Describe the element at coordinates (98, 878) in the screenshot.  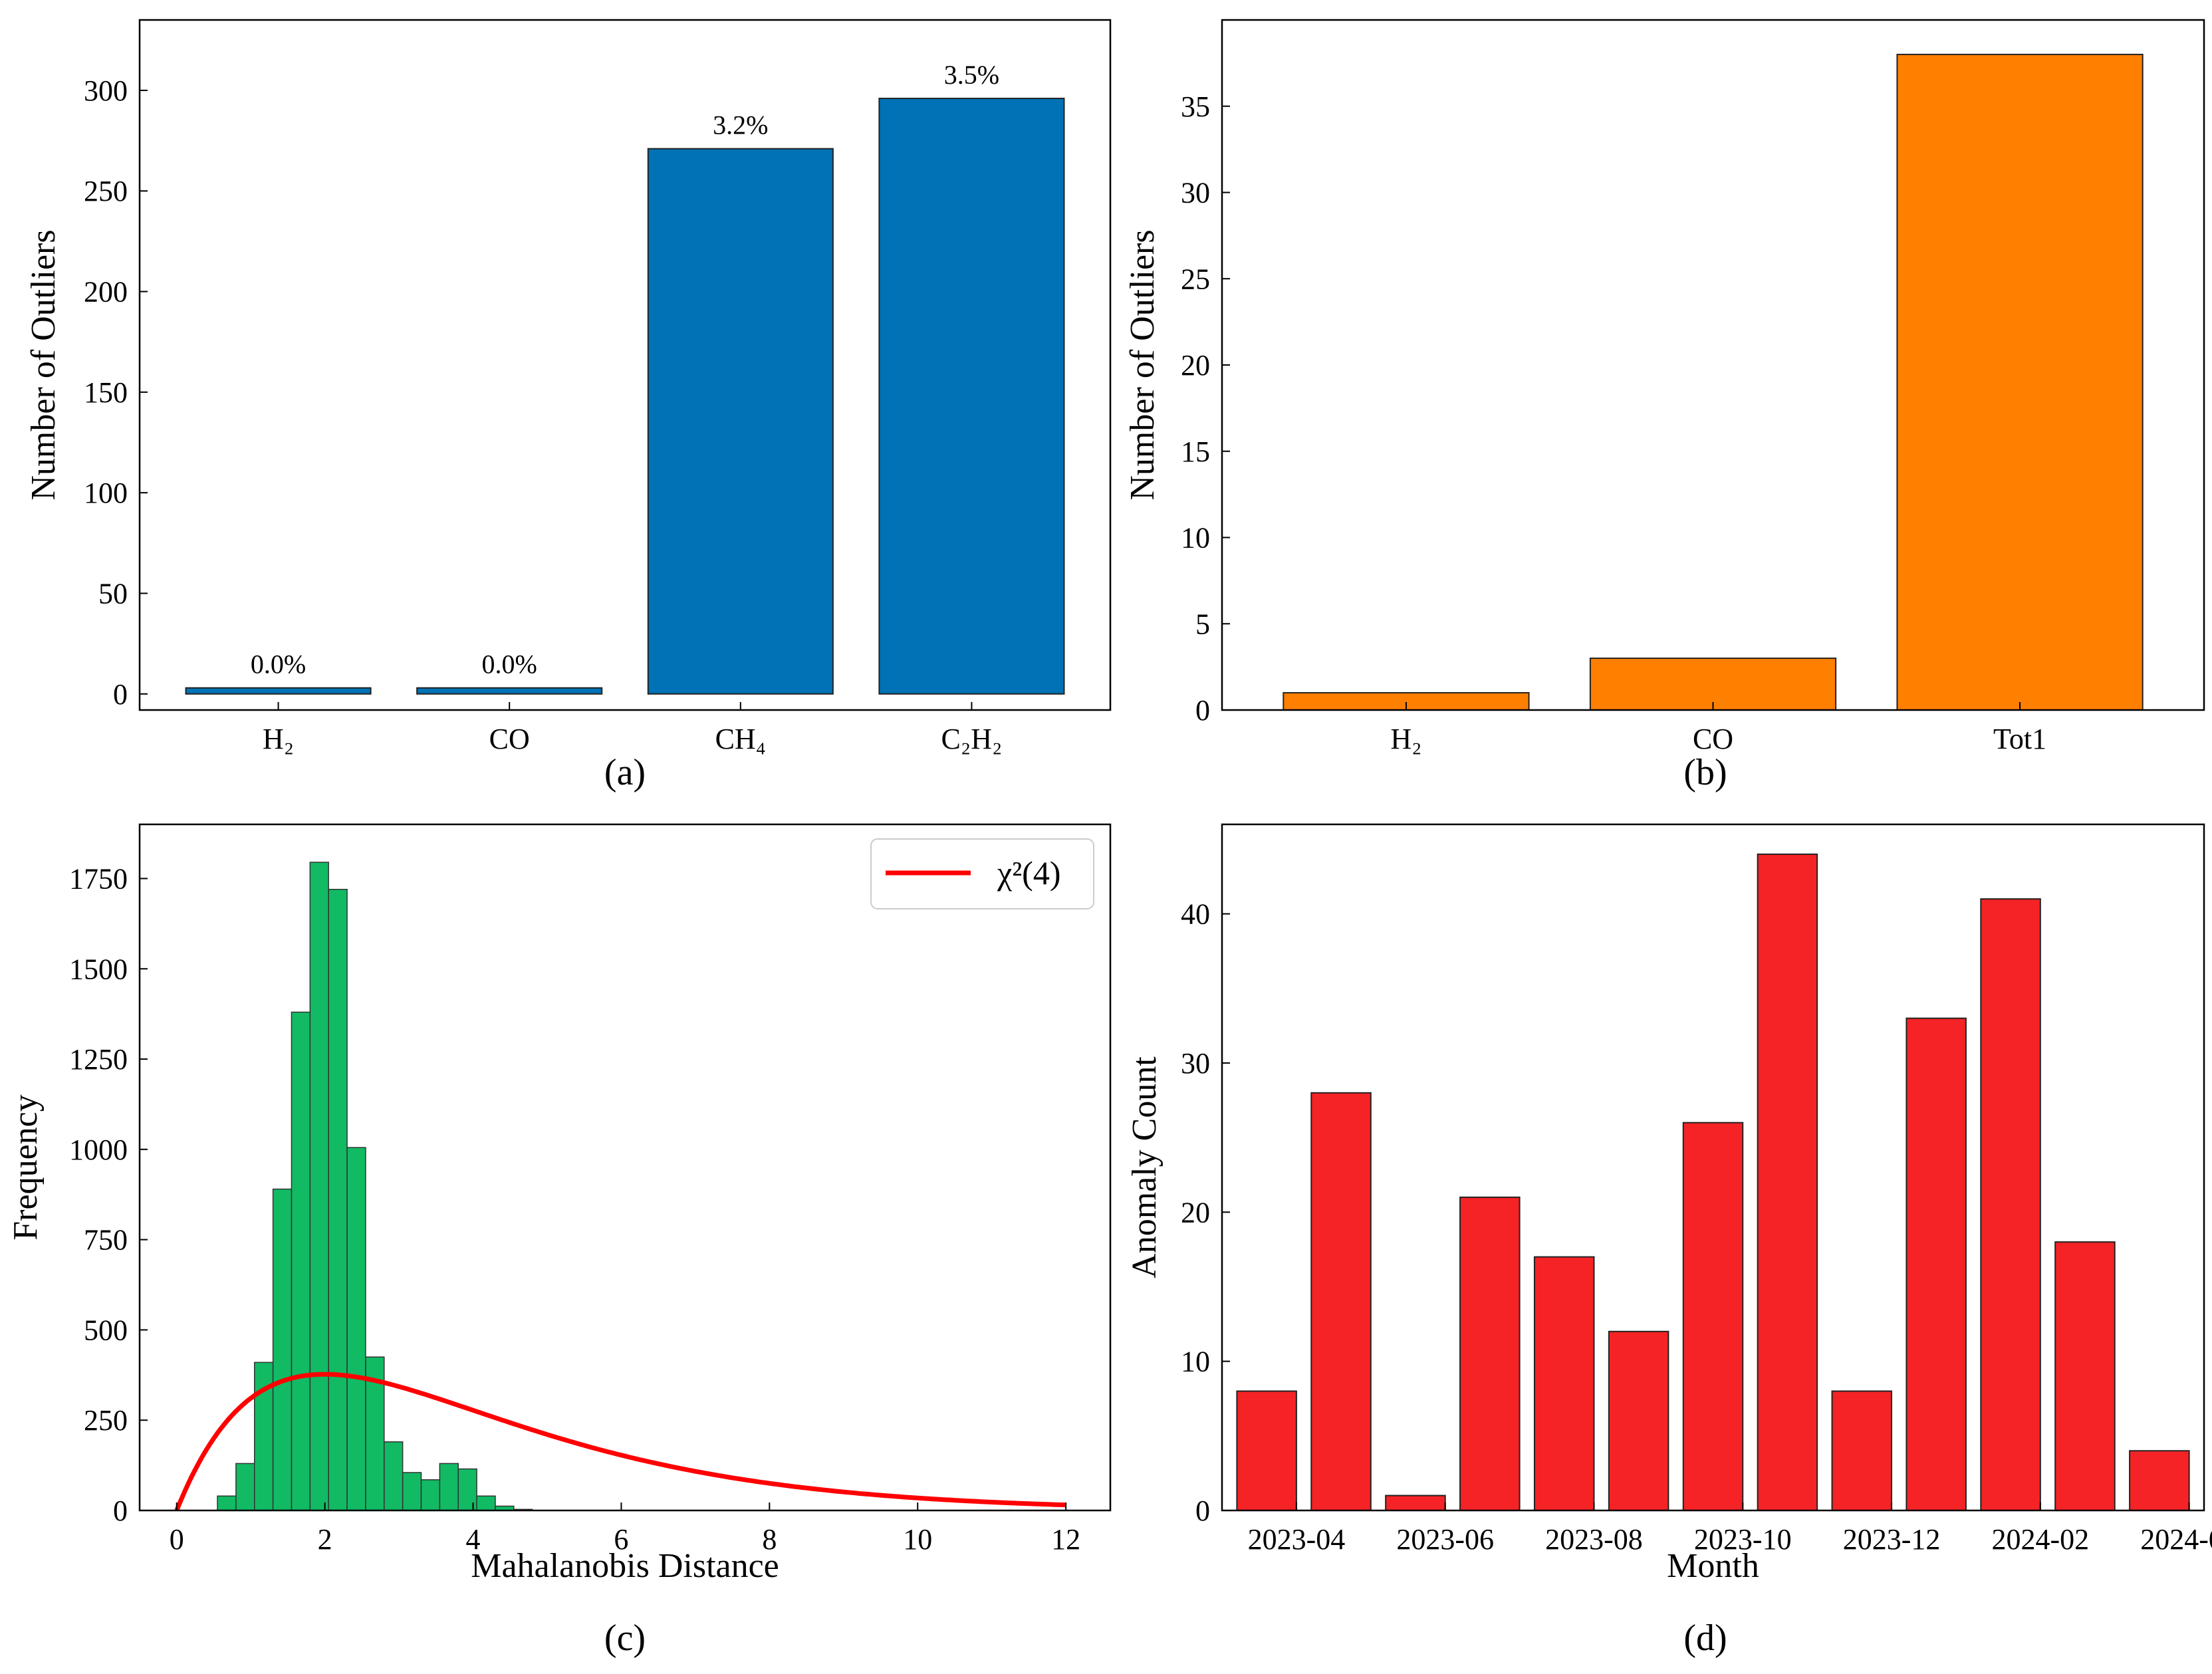
I see `y-tick-label: 1750` at that location.